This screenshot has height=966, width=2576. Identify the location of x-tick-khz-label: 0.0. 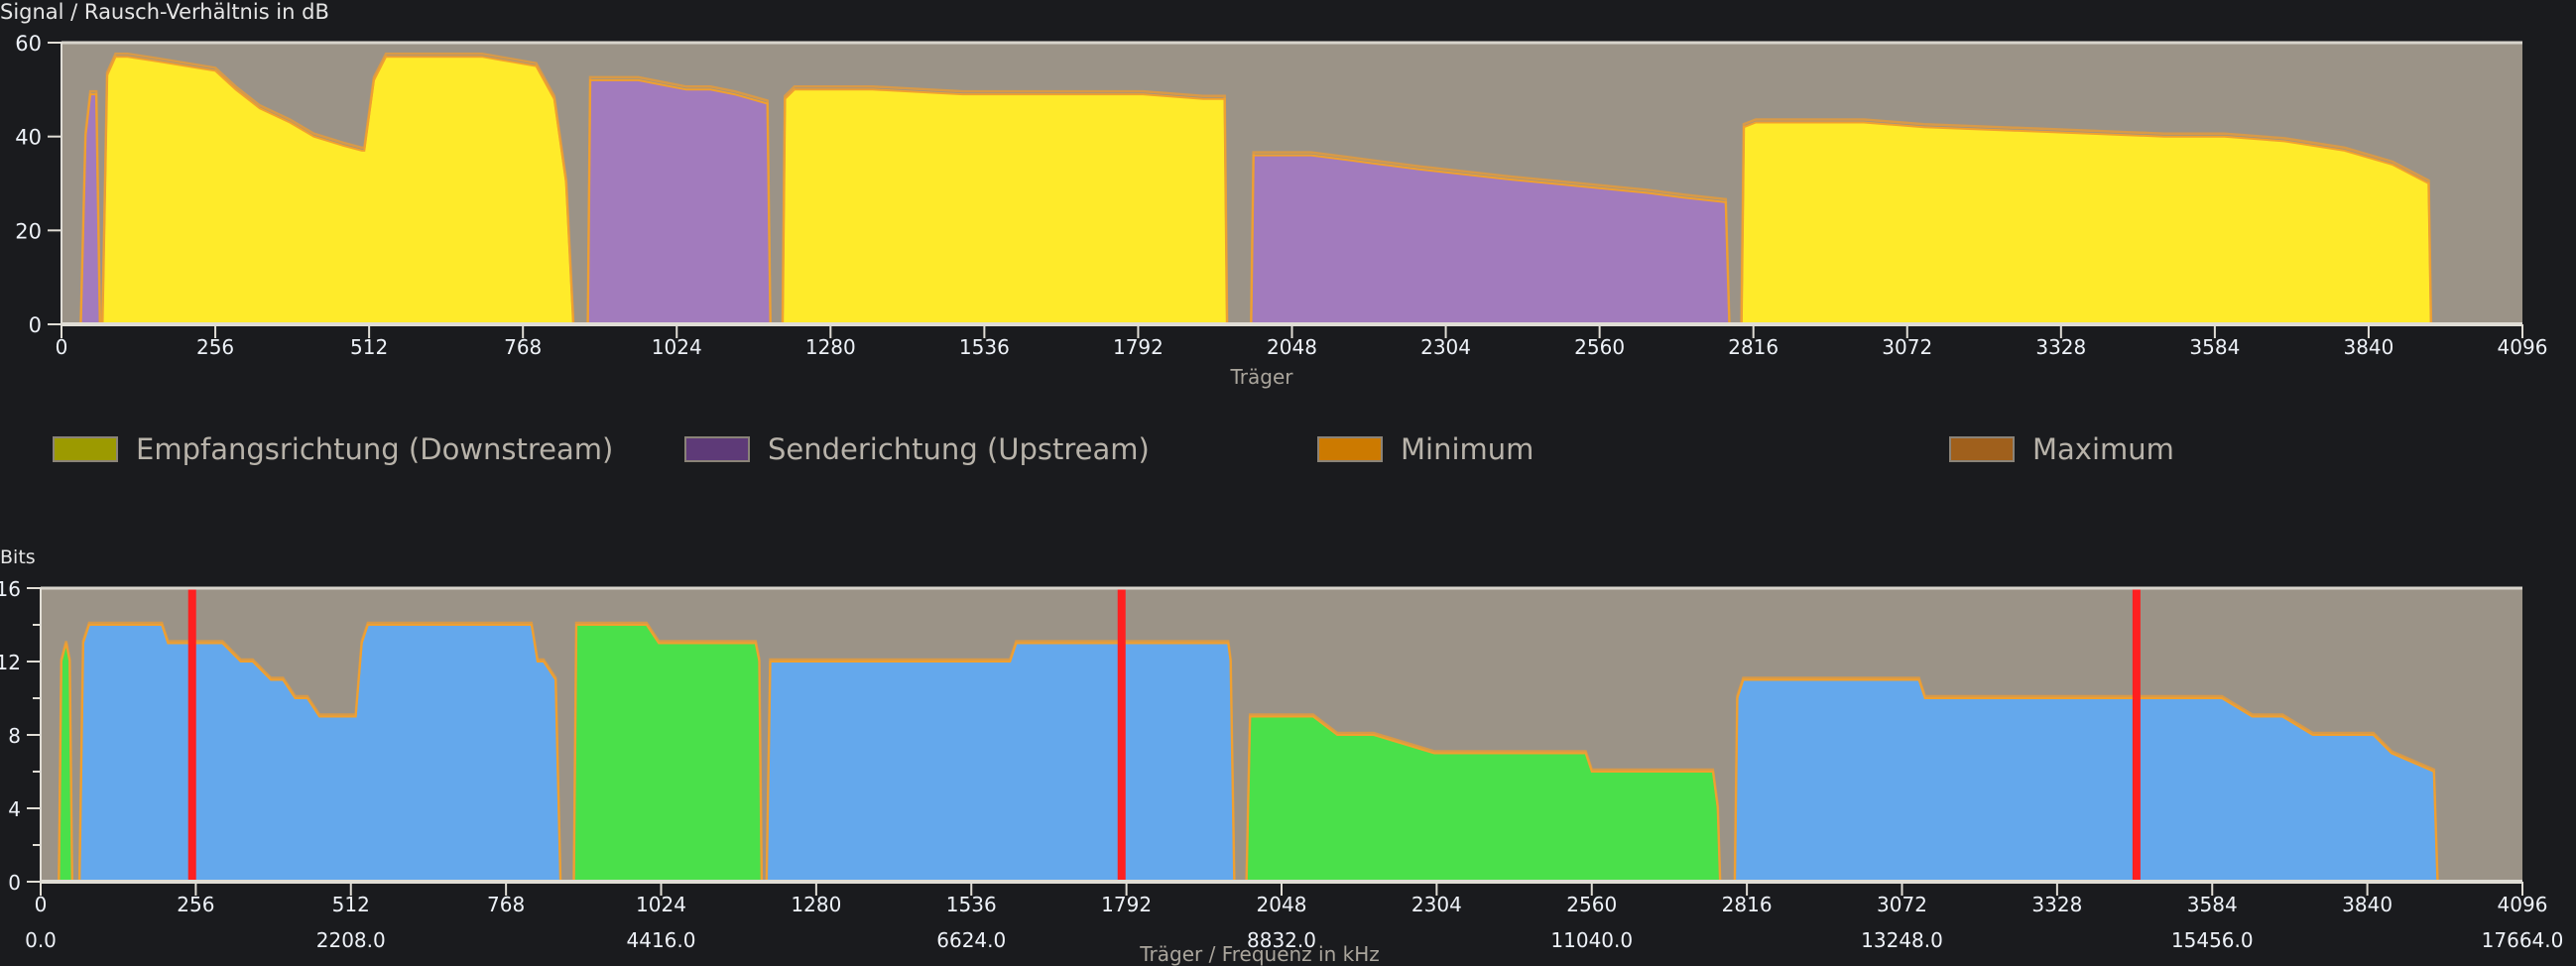
(41, 940).